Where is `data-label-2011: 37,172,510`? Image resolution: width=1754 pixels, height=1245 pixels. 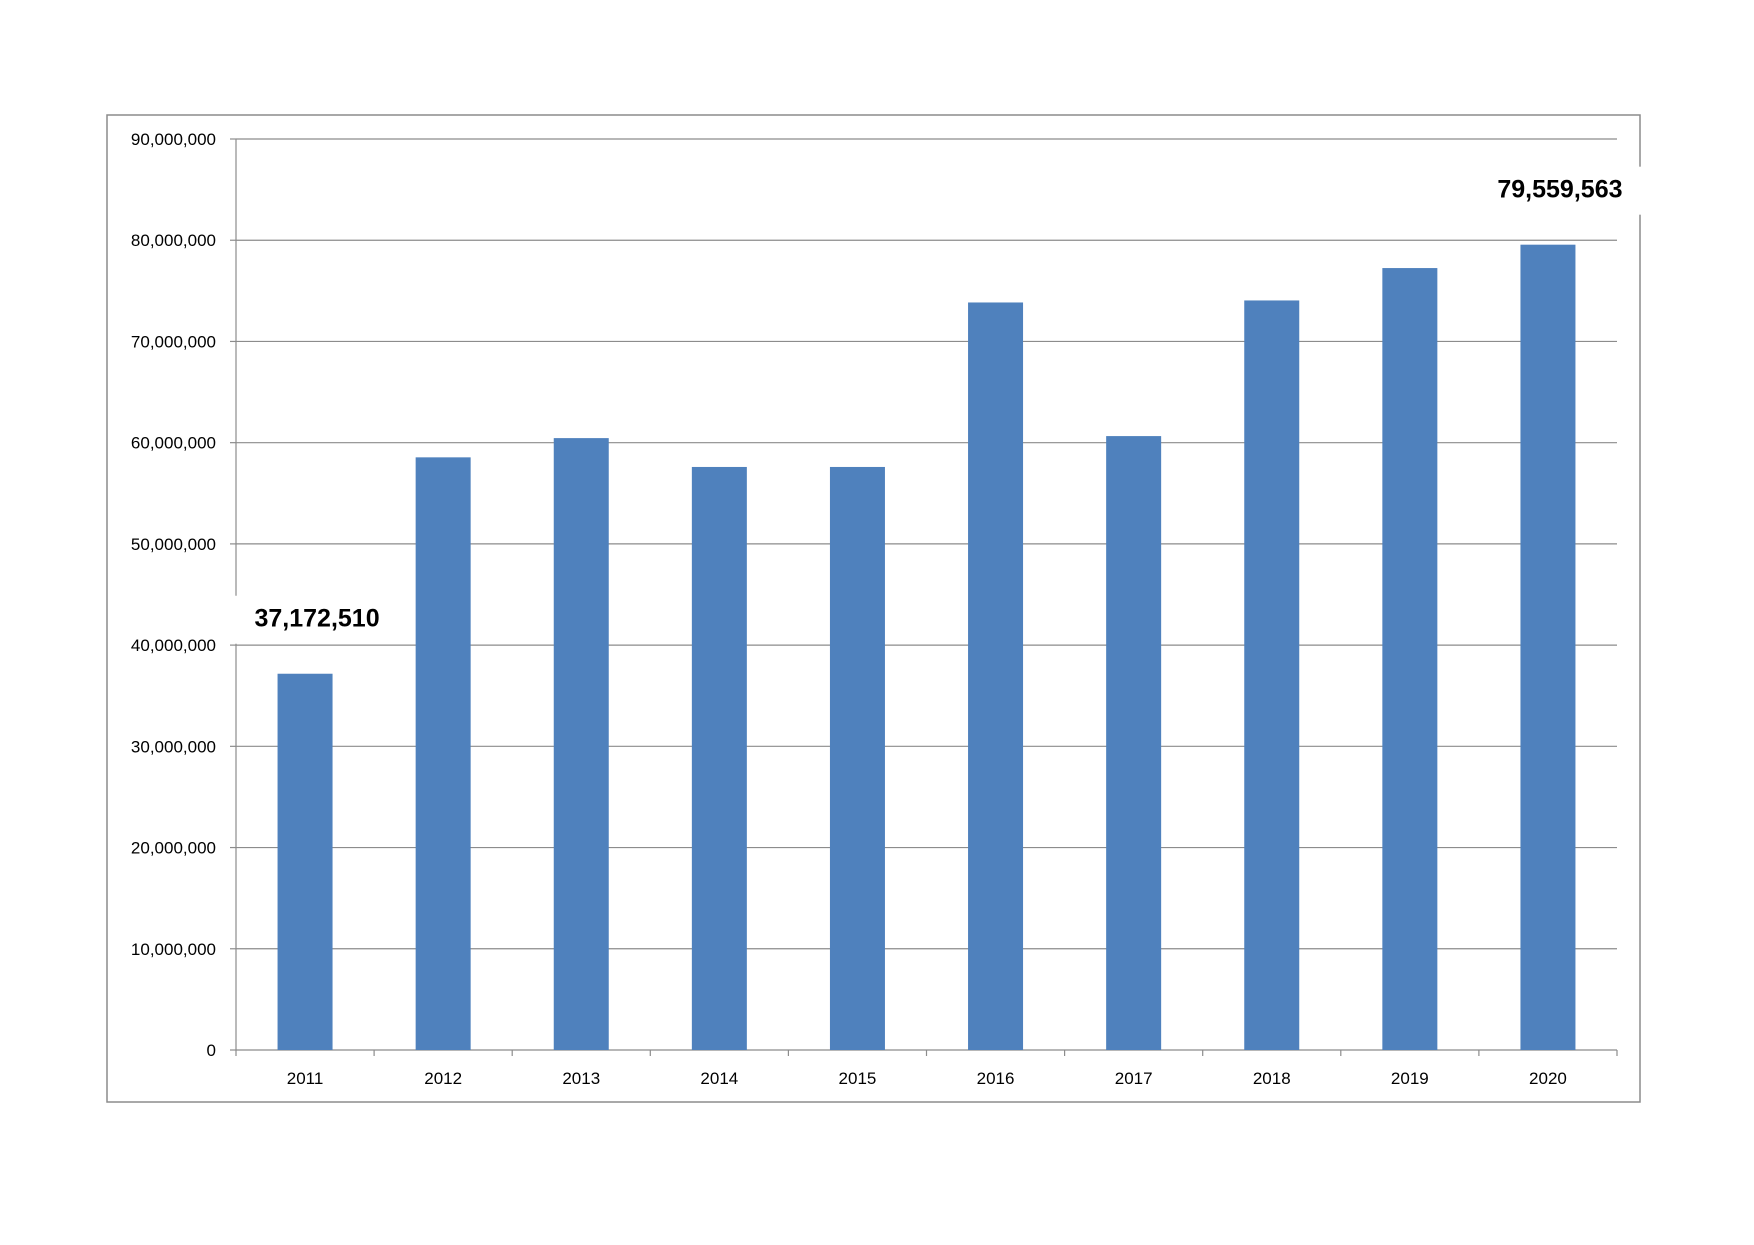
data-label-2011: 37,172,510 is located at coordinates (316, 619).